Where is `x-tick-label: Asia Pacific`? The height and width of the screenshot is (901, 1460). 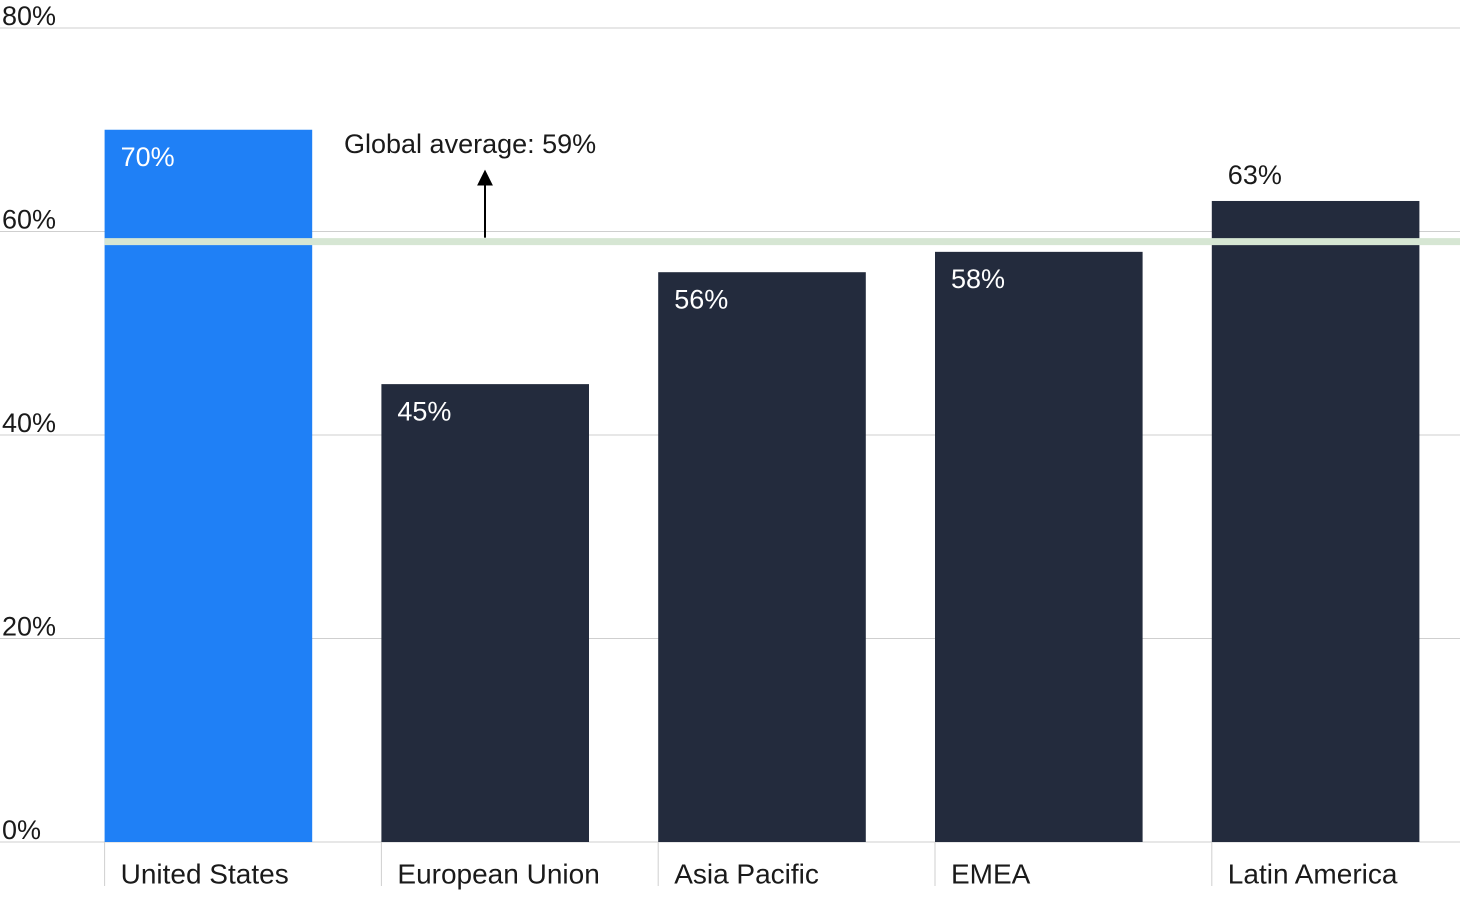 x-tick-label: Asia Pacific is located at coordinates (746, 873).